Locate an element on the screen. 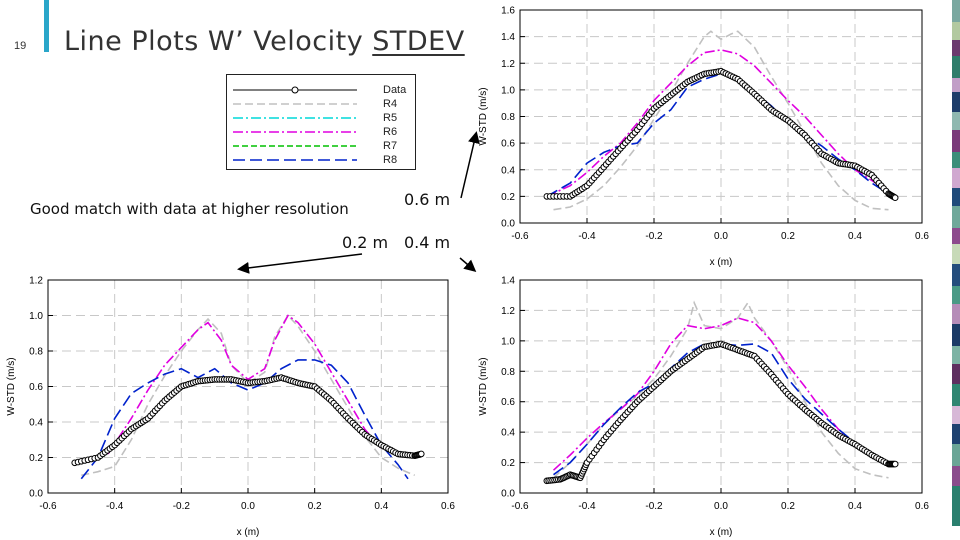 Image resolution: width=960 pixels, height=540 pixels. legend-swatch-r4 is located at coordinates (295, 104).